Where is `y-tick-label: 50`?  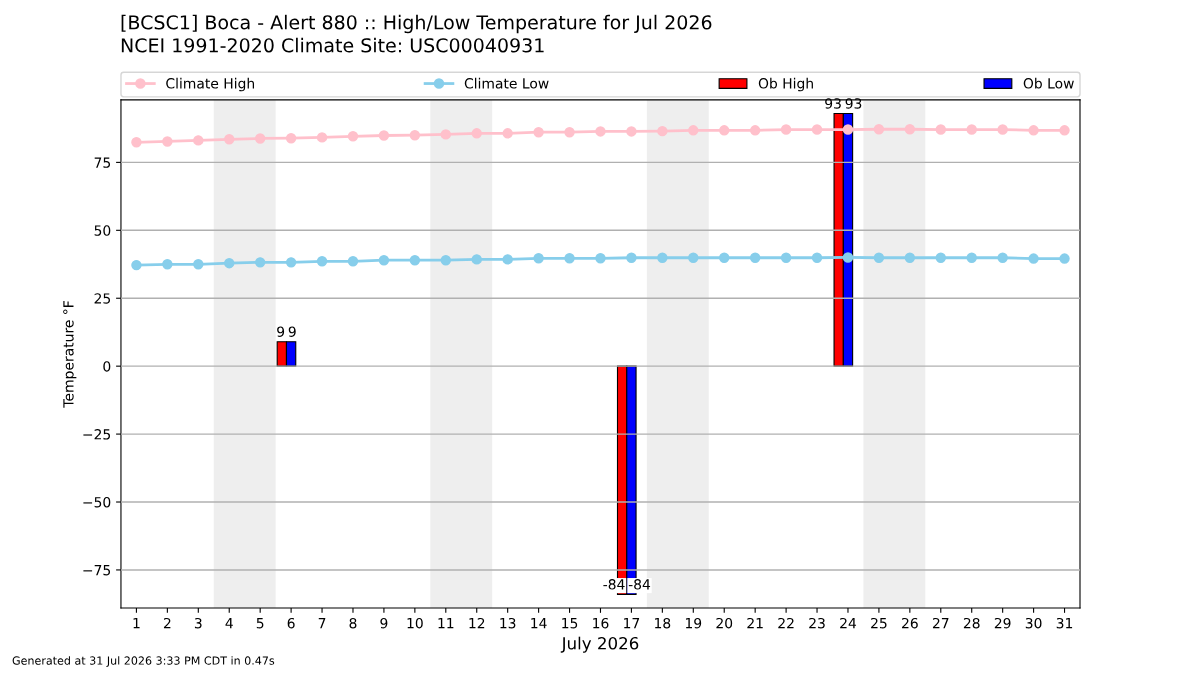
y-tick-label: 50 is located at coordinates (102, 230).